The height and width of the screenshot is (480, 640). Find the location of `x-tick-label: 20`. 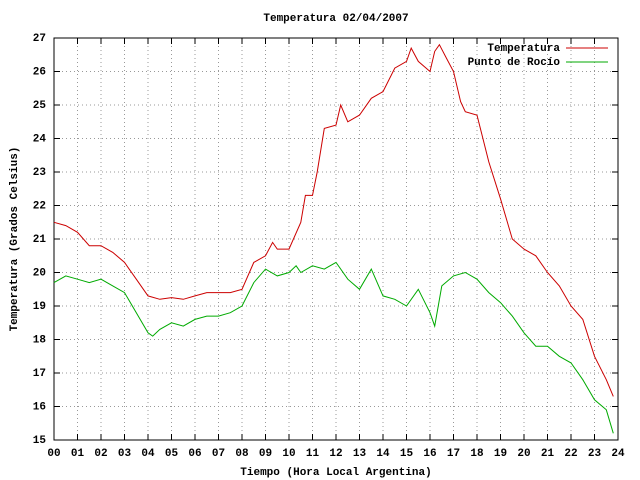

x-tick-label: 20 is located at coordinates (523, 454).